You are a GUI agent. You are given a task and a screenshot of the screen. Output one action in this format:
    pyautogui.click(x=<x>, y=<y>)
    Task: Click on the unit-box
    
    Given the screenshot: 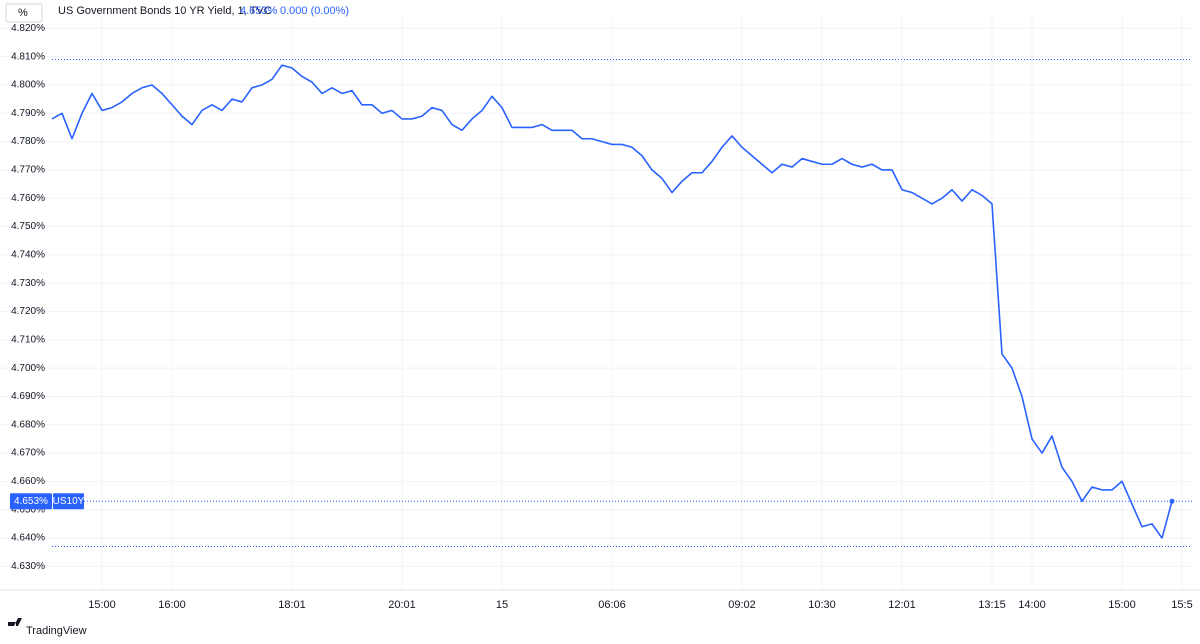 What is the action you would take?
    pyautogui.click(x=24, y=13)
    